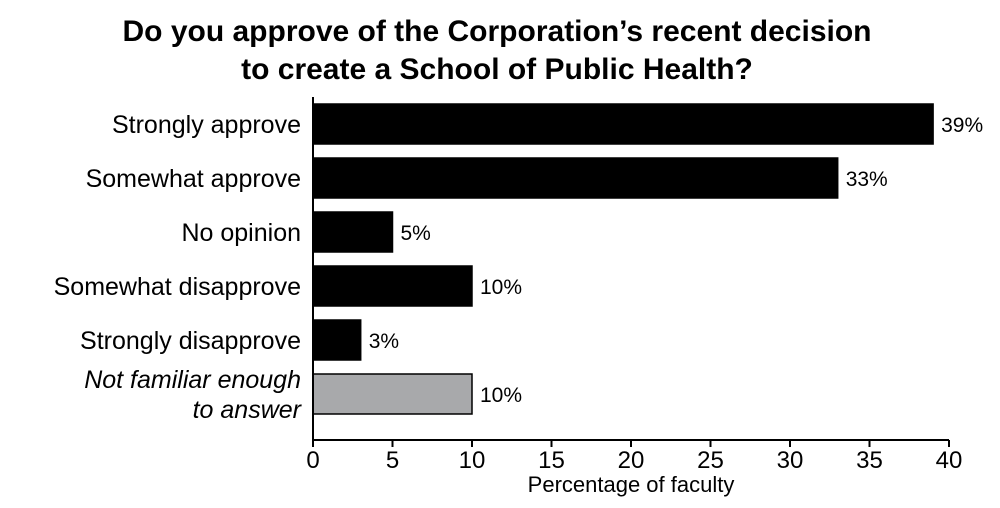  Describe the element at coordinates (867, 179) in the screenshot. I see `bar-value-label: 33%` at that location.